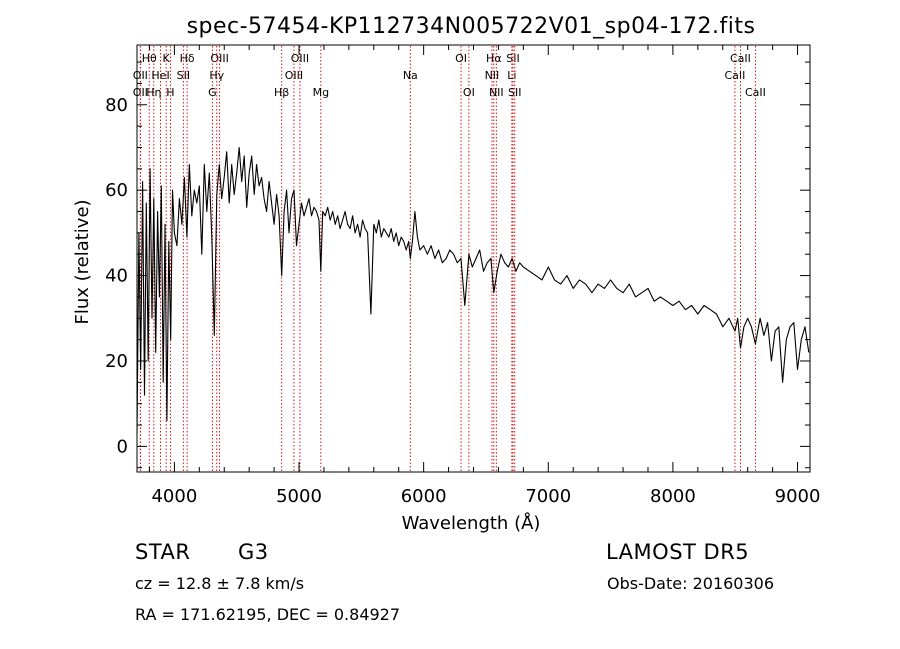  I want to click on x-tick-label: 6000, so click(424, 496).